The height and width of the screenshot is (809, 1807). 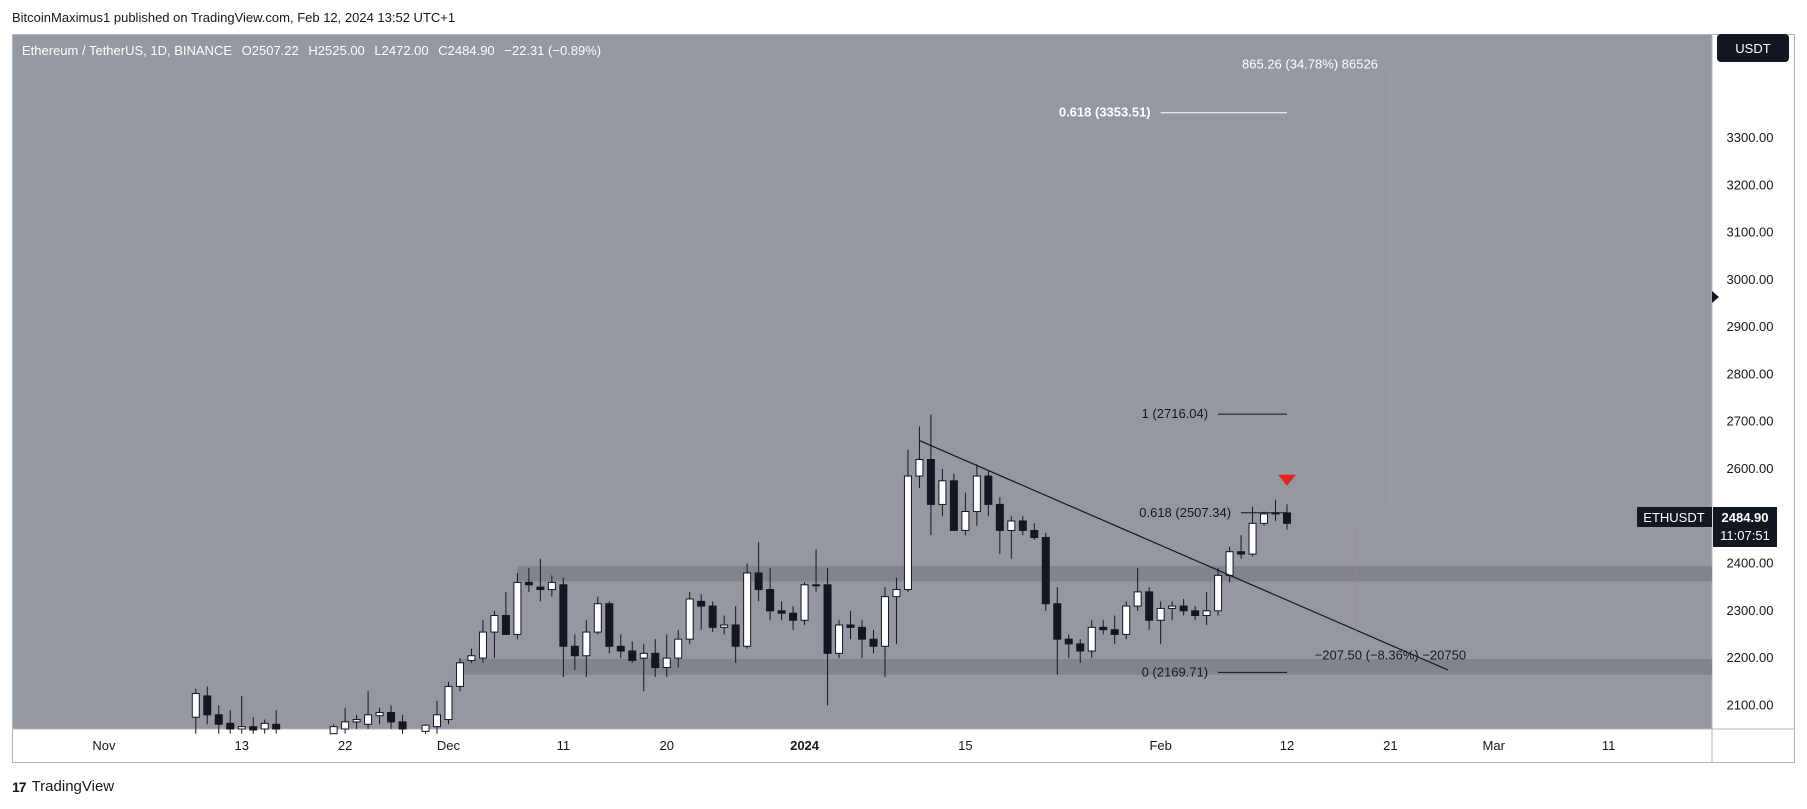 What do you see at coordinates (345, 745) in the screenshot?
I see `x-tick-label: 22` at bounding box center [345, 745].